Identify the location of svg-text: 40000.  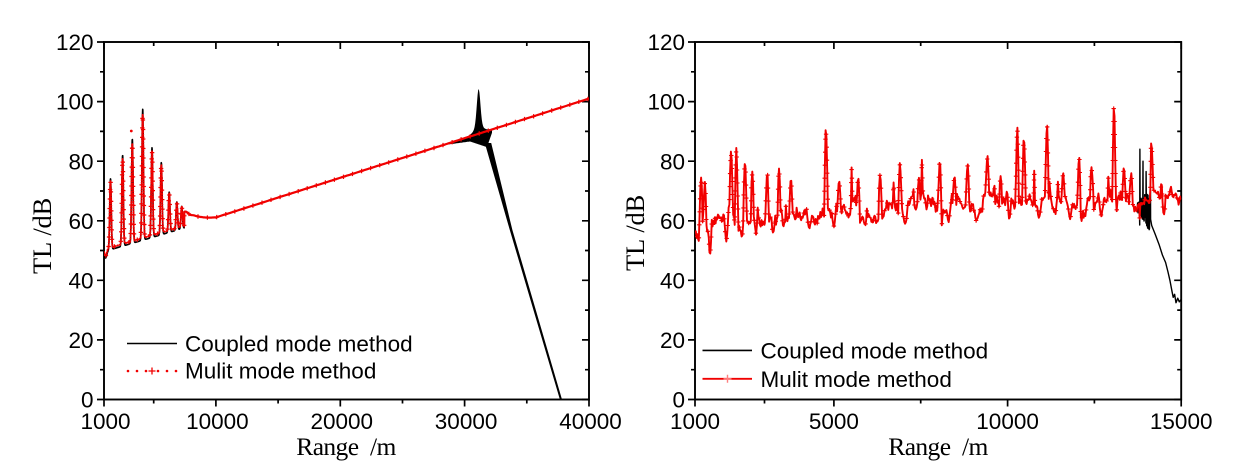
(590, 421).